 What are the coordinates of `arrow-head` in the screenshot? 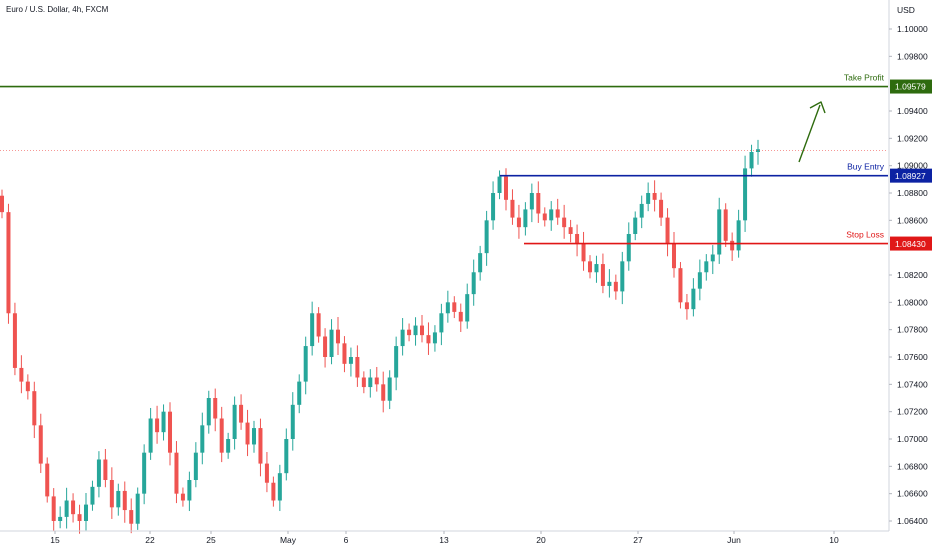 It's located at (817, 107).